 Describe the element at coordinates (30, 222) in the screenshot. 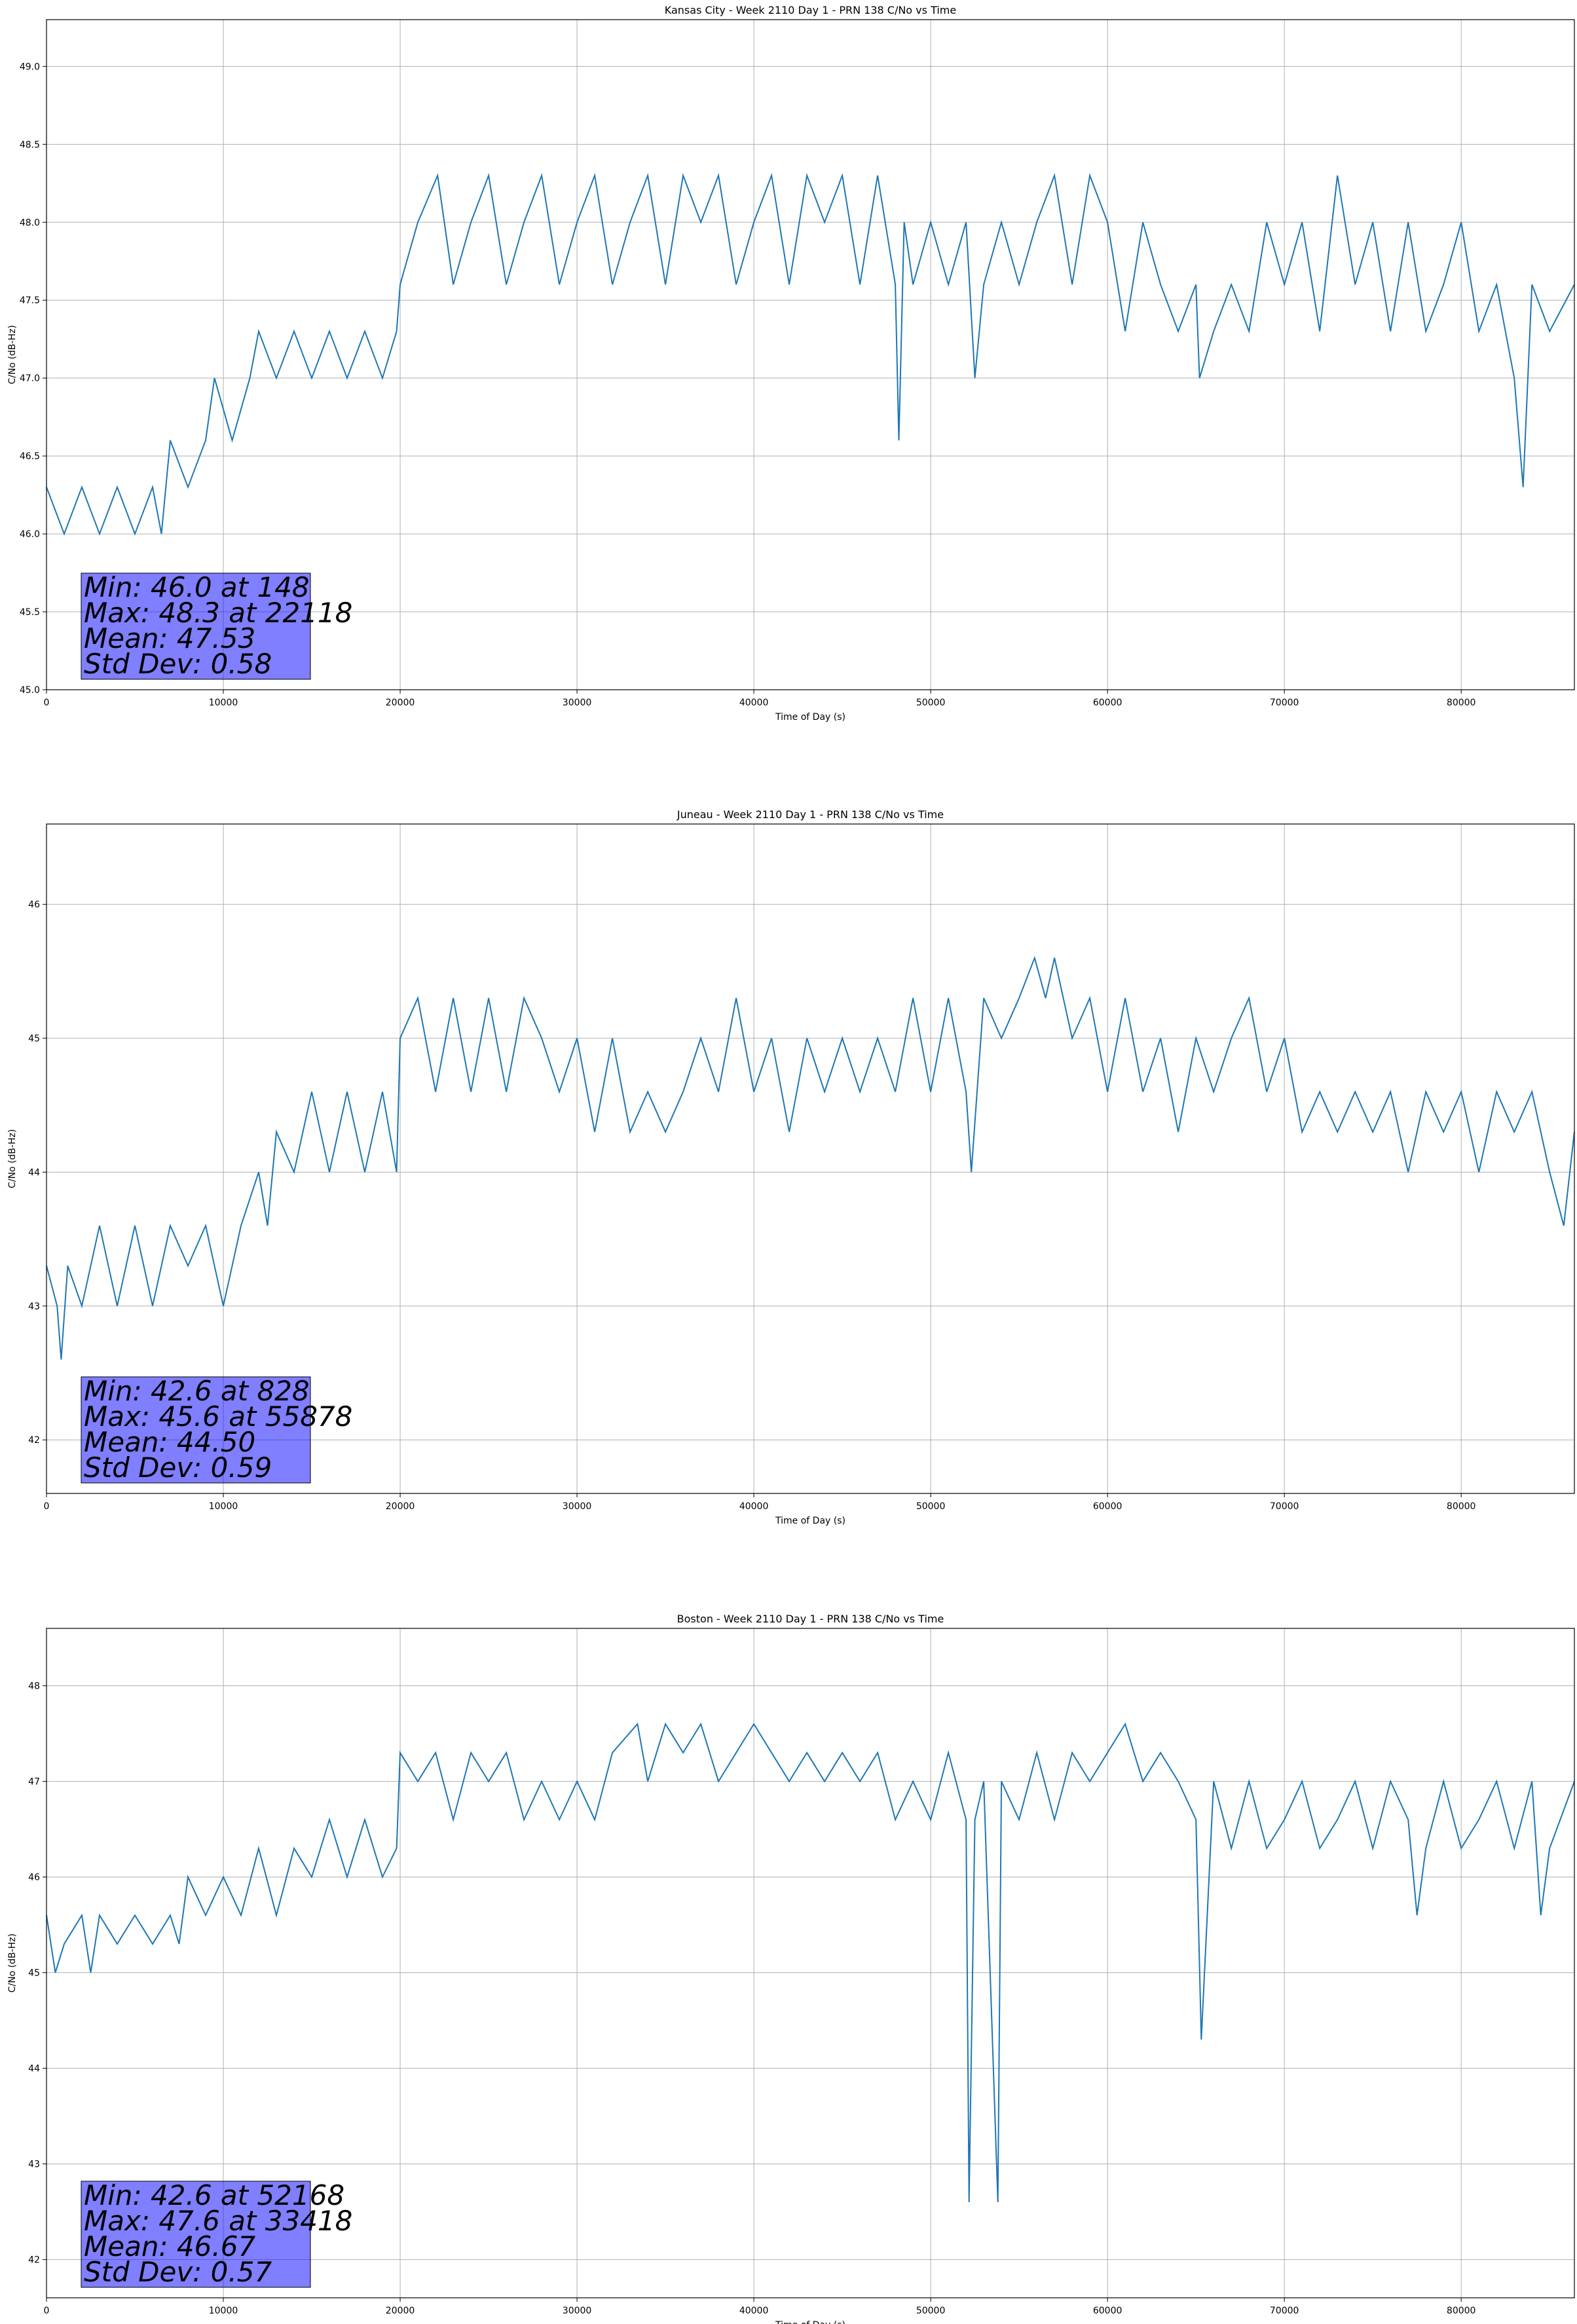

I see `y-tick-label: 48.0` at that location.